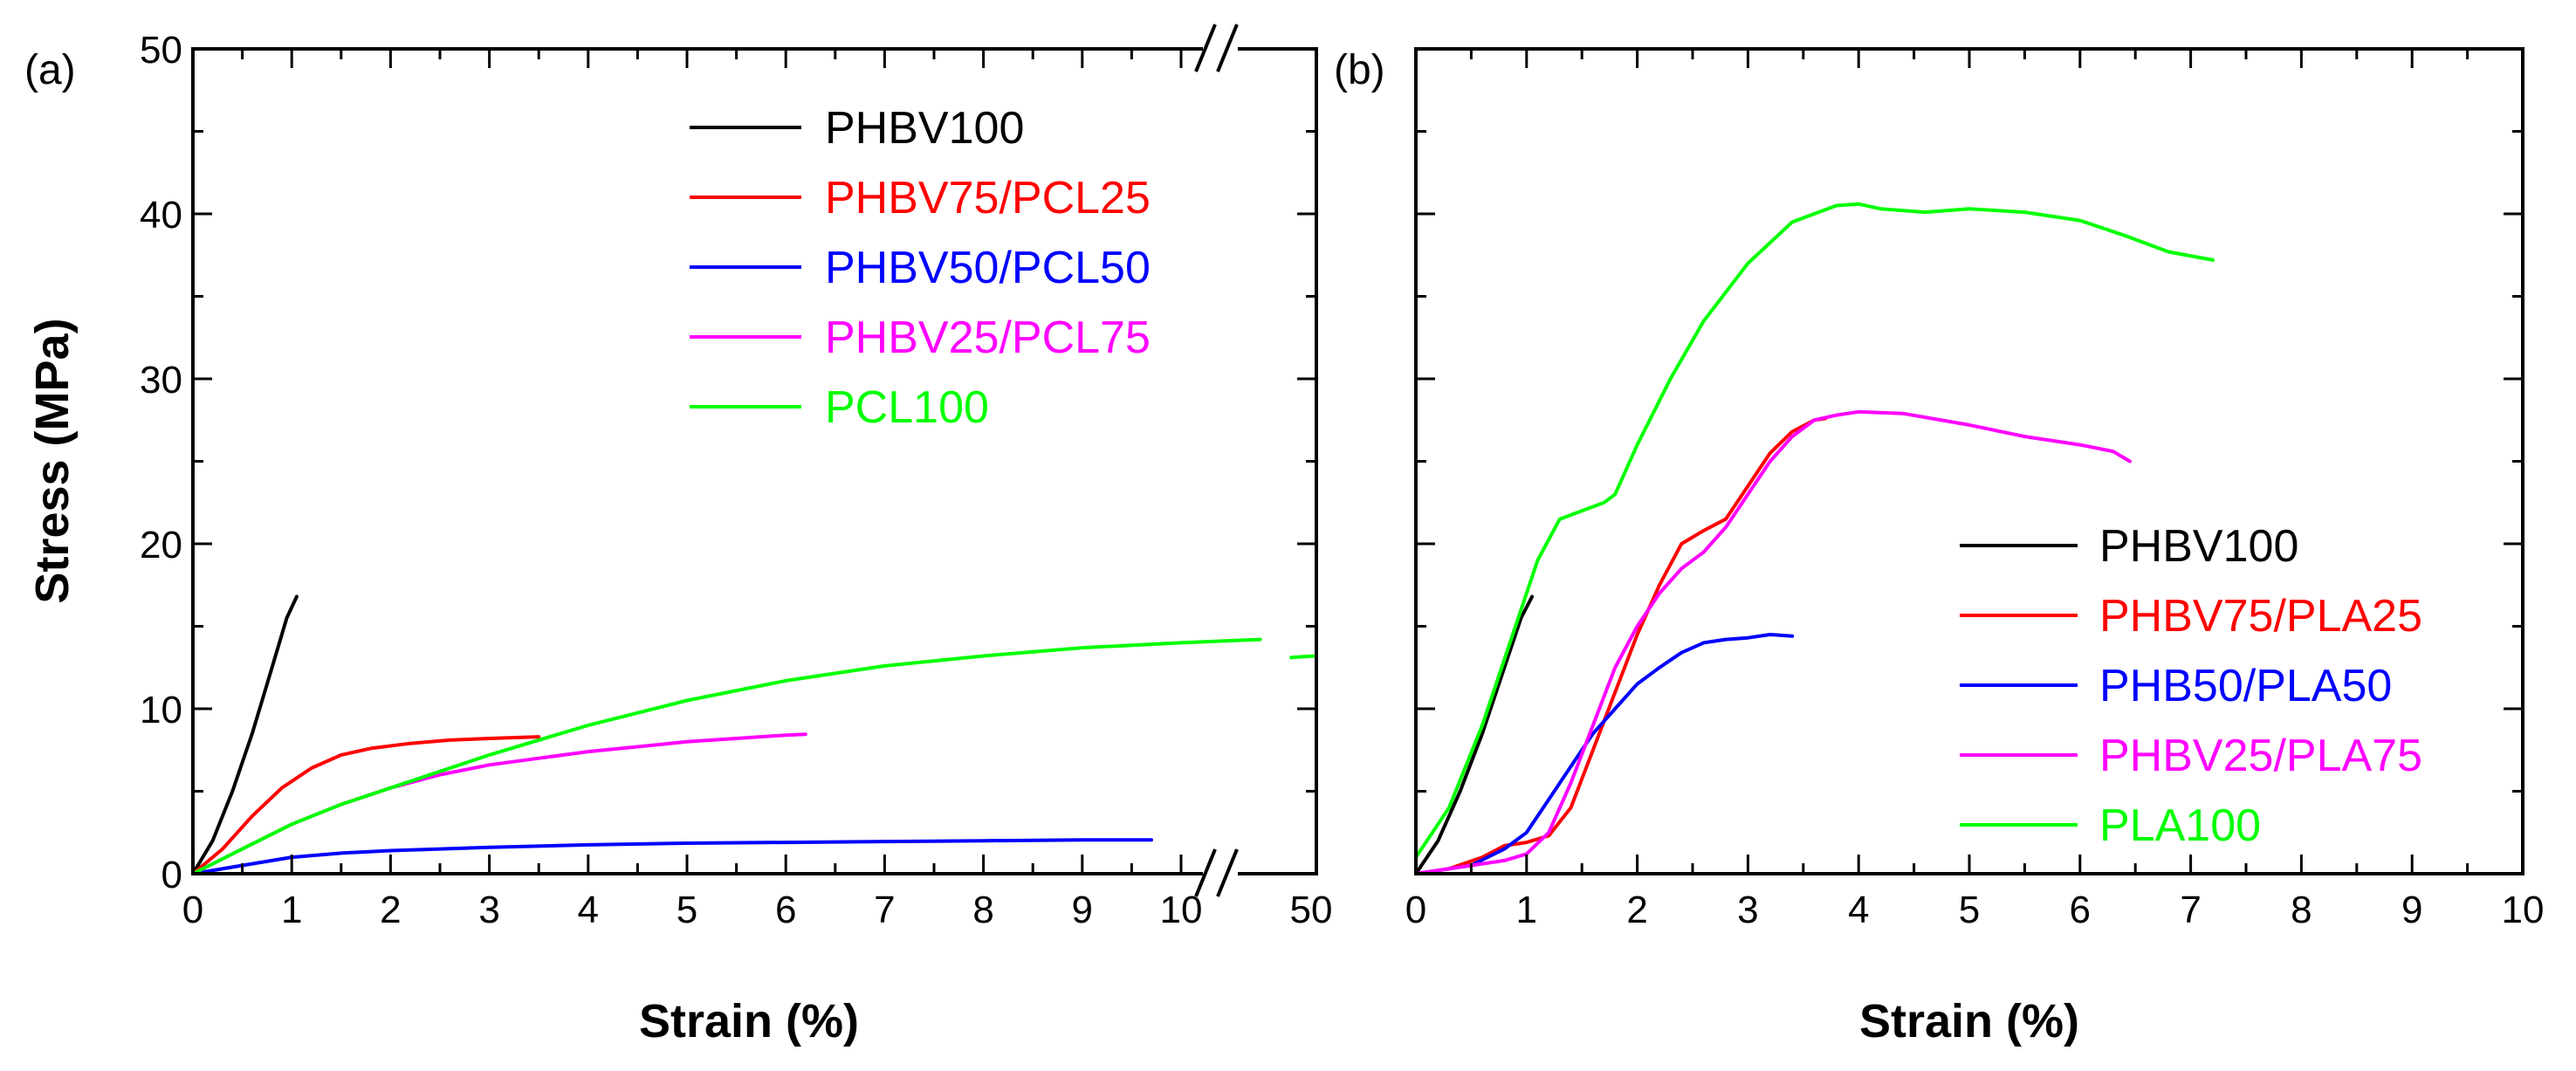  Describe the element at coordinates (1604, 754) in the screenshot. I see `panel-b-series-phb50-pla50` at that location.